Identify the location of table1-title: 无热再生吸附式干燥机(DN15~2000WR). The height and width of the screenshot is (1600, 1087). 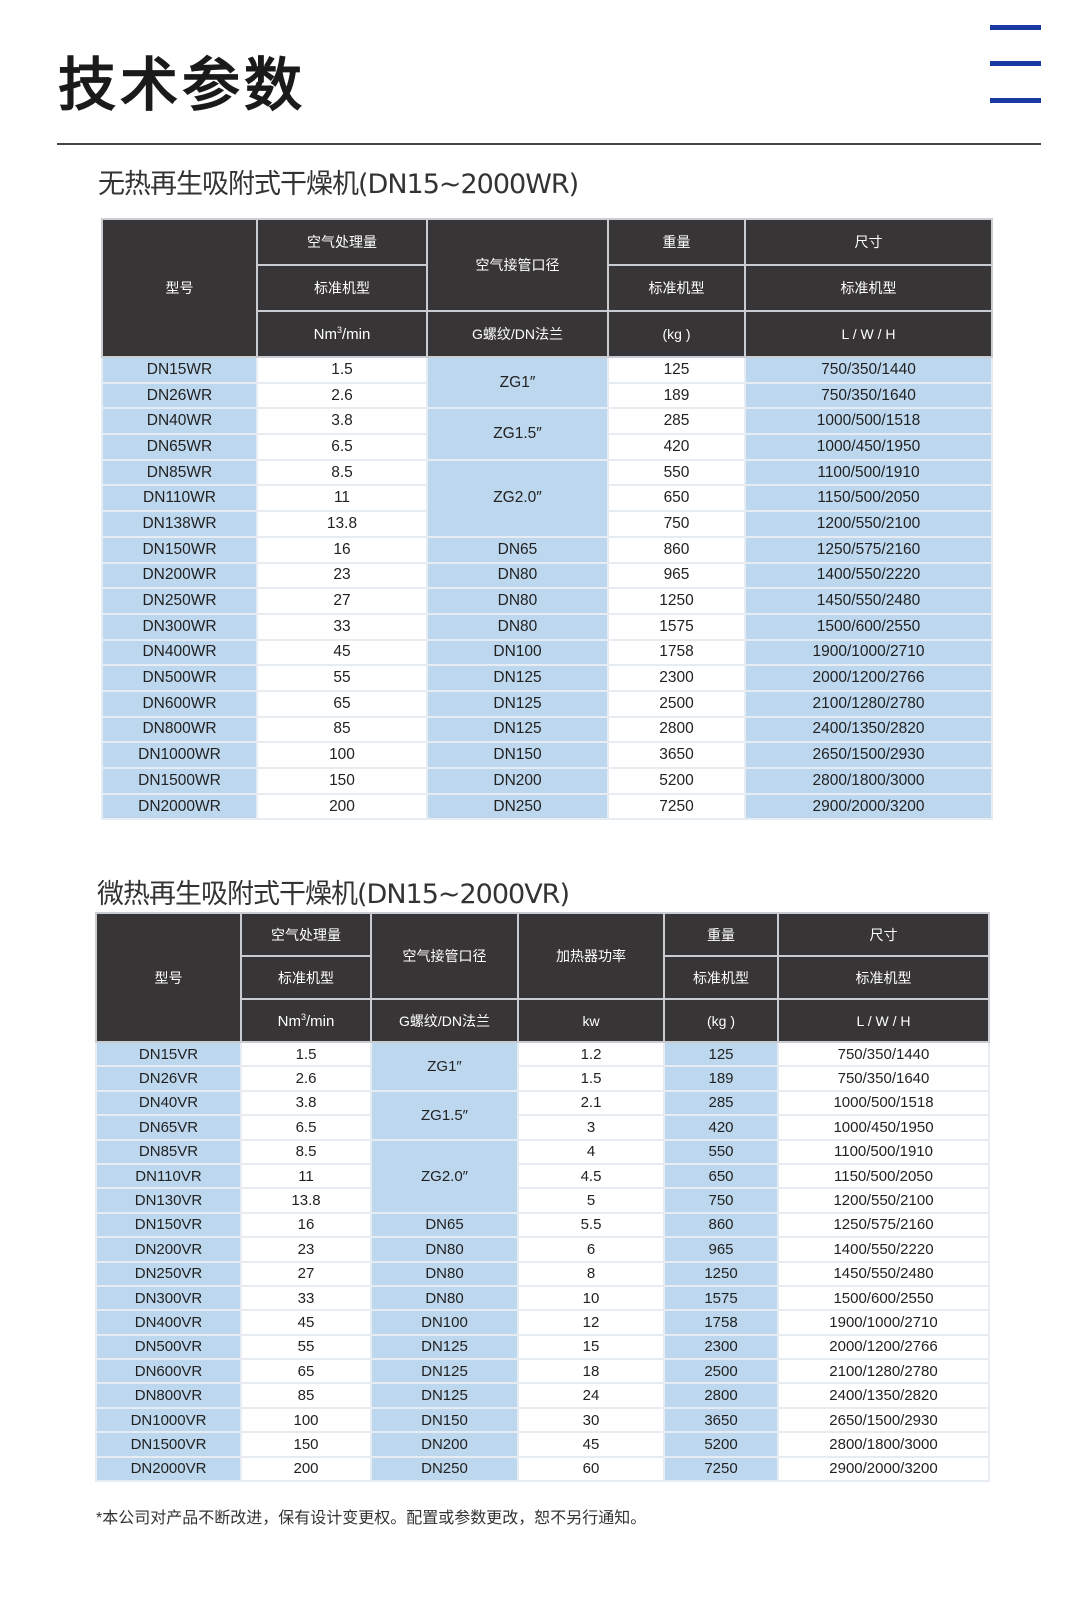
(338, 184).